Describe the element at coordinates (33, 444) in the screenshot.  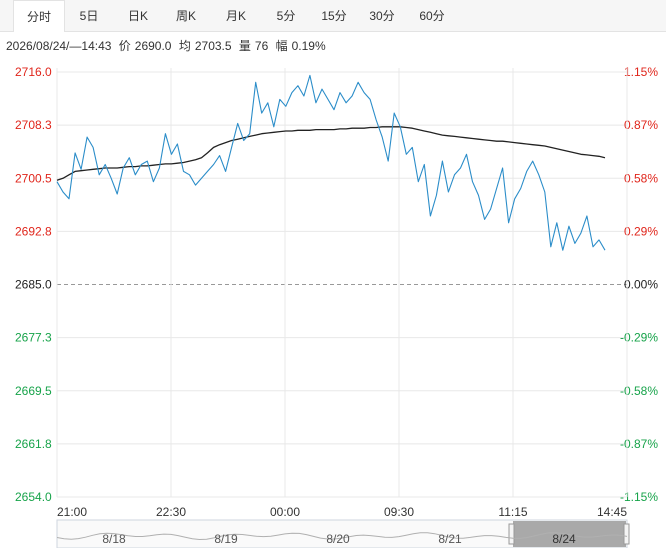
I see `y-tick-label-left: 2661.8` at that location.